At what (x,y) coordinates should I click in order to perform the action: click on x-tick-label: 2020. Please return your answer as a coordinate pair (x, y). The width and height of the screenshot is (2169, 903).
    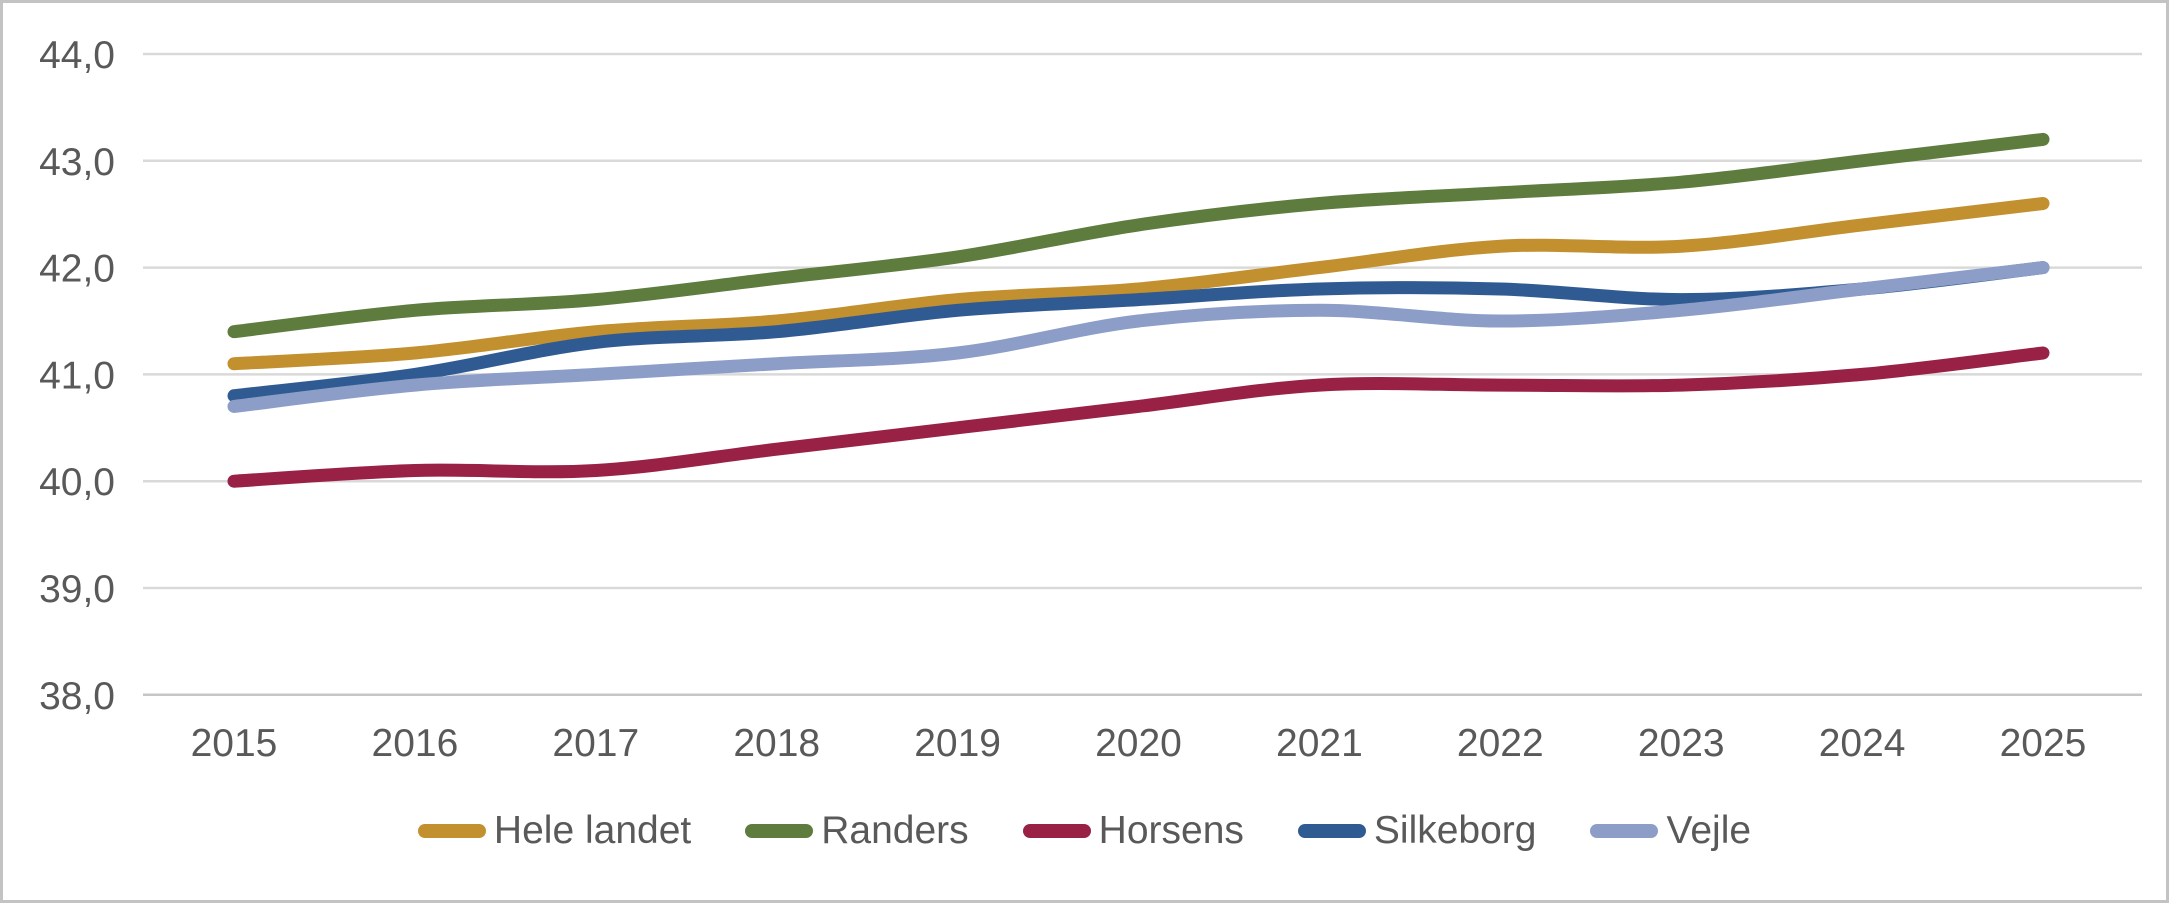
    Looking at the image, I should click on (1138, 743).